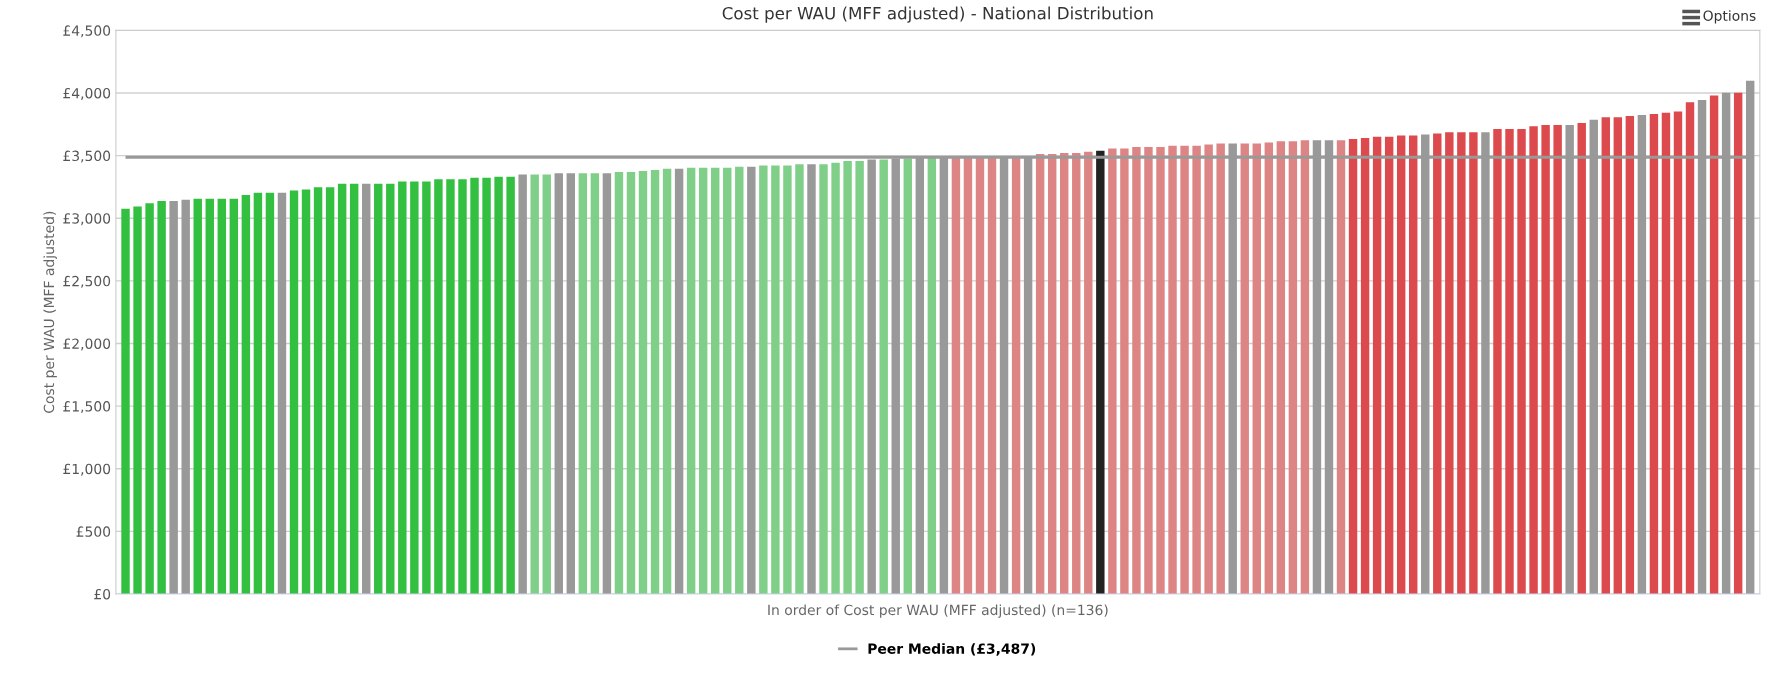 The image size is (1783, 675). I want to click on y-axis-title: Cost per WAU (MFF adjusted), so click(50, 312).